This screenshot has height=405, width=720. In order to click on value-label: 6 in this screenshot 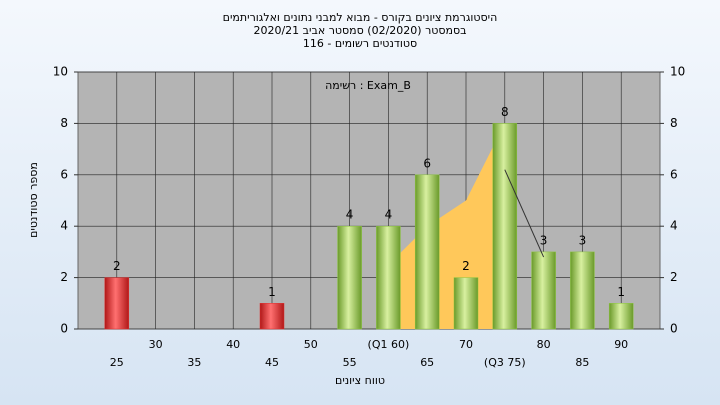, I will do `click(427, 163)`.